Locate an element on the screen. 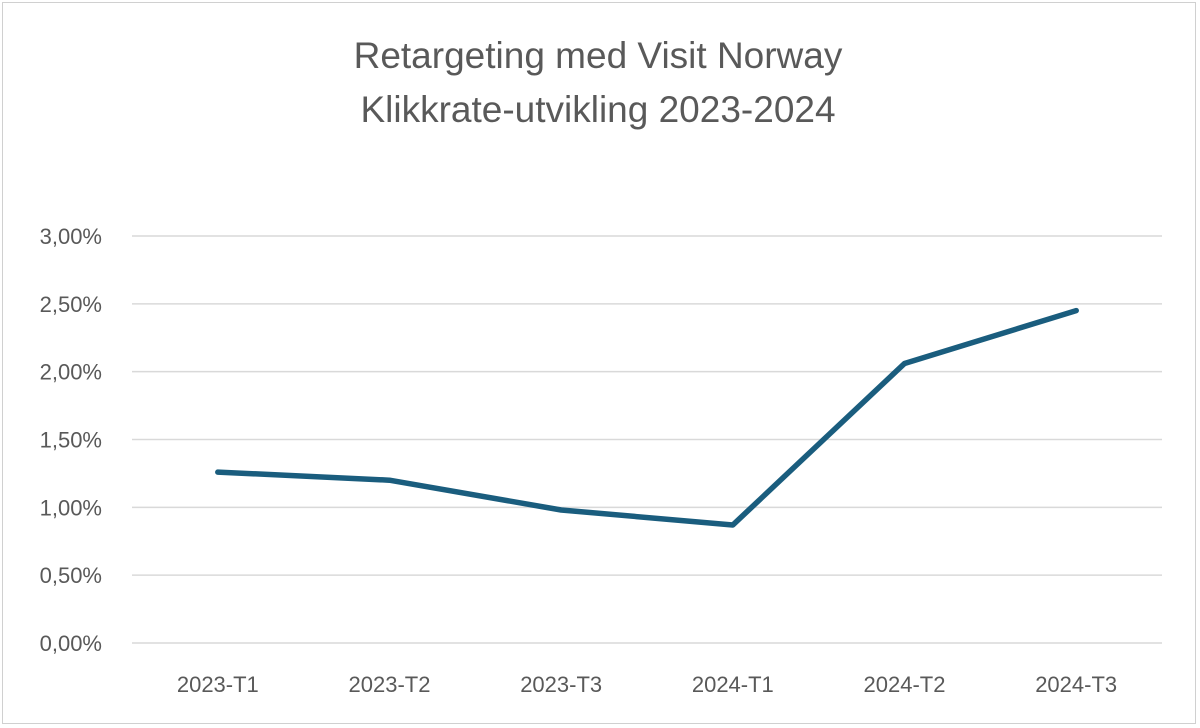 This screenshot has height=728, width=1200. y-tick-label: 0,00% is located at coordinates (71, 643).